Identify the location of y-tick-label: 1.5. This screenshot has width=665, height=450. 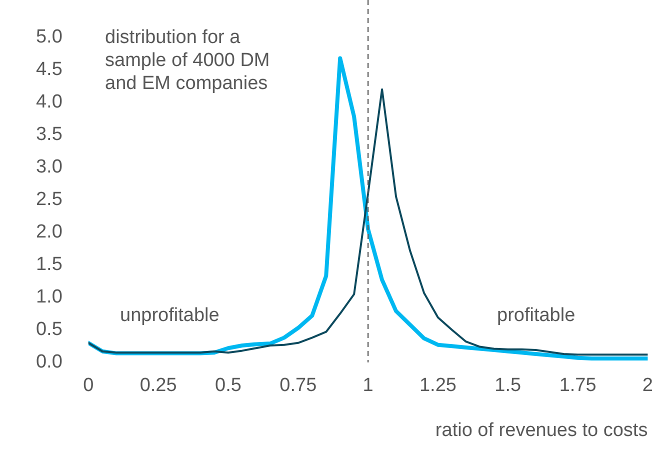
(49, 265).